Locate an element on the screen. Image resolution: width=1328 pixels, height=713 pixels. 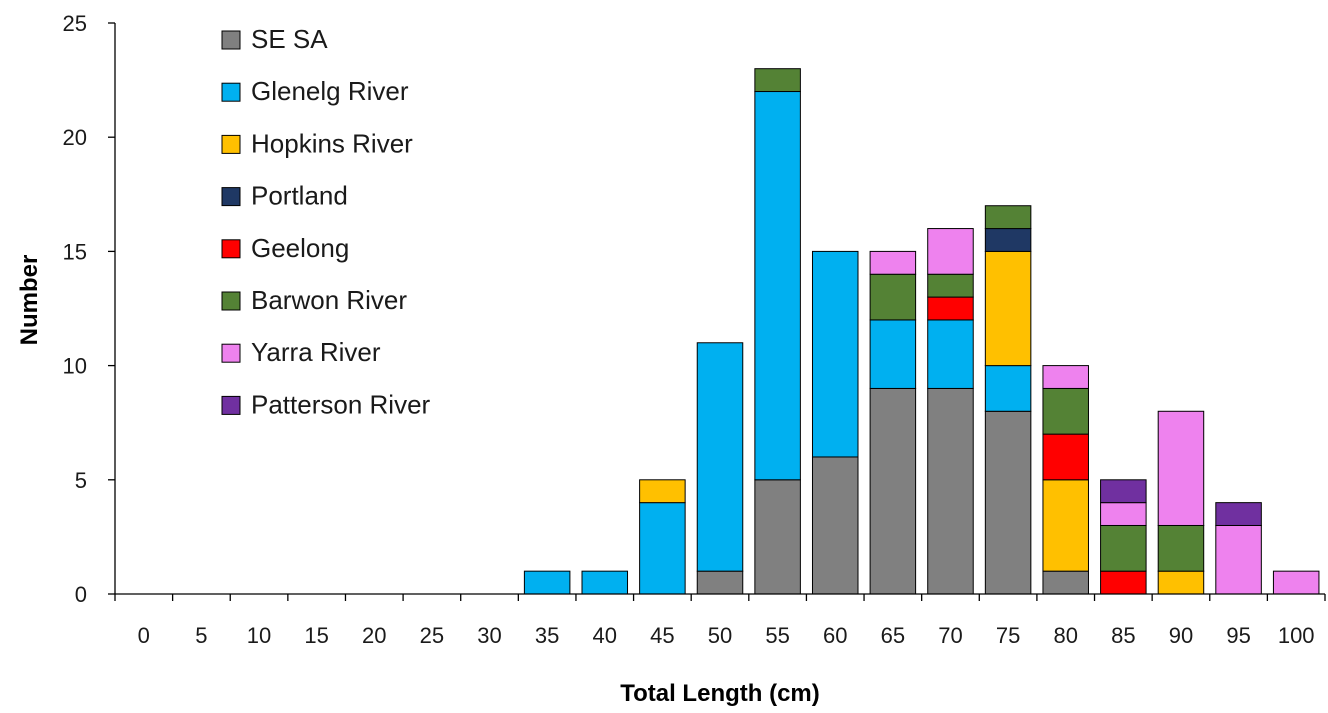
x-tick-label: 45 is located at coordinates (662, 635).